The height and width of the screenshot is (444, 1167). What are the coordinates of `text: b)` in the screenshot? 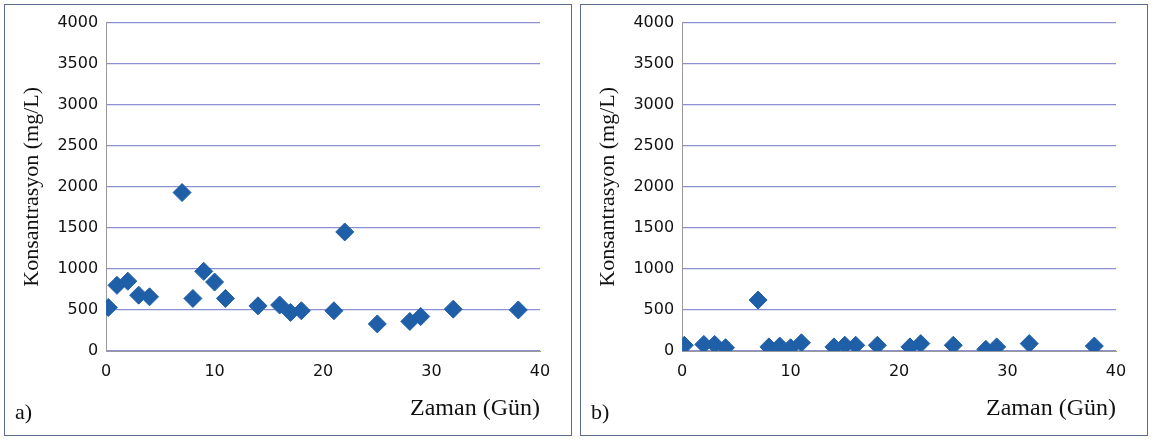 It's located at (600, 411).